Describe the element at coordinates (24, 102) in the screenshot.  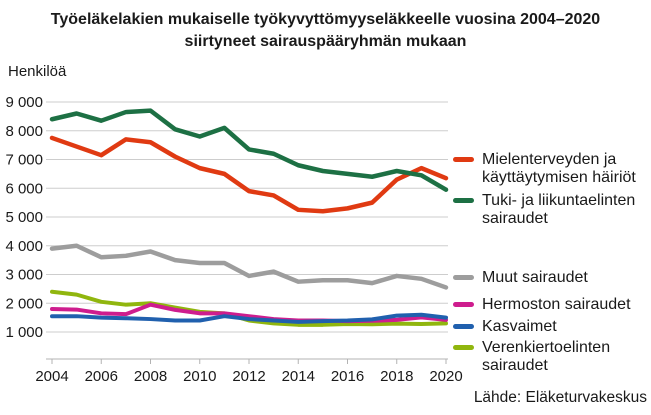
I see `y-tick-label: 9 000` at that location.